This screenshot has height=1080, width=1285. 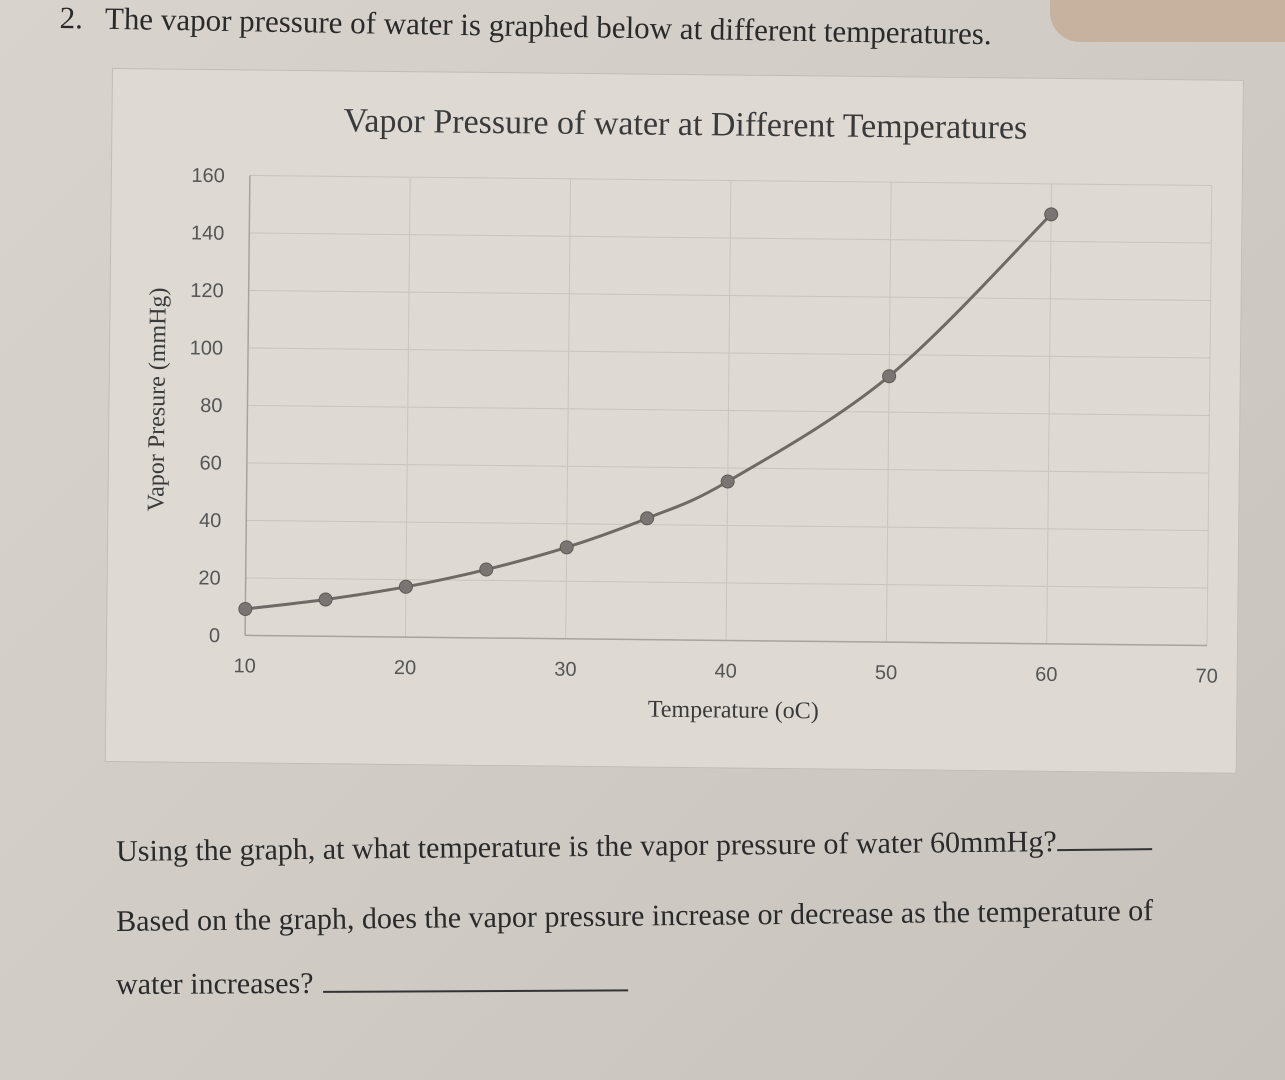 What do you see at coordinates (725, 671) in the screenshot?
I see `x-tick-label: 40` at bounding box center [725, 671].